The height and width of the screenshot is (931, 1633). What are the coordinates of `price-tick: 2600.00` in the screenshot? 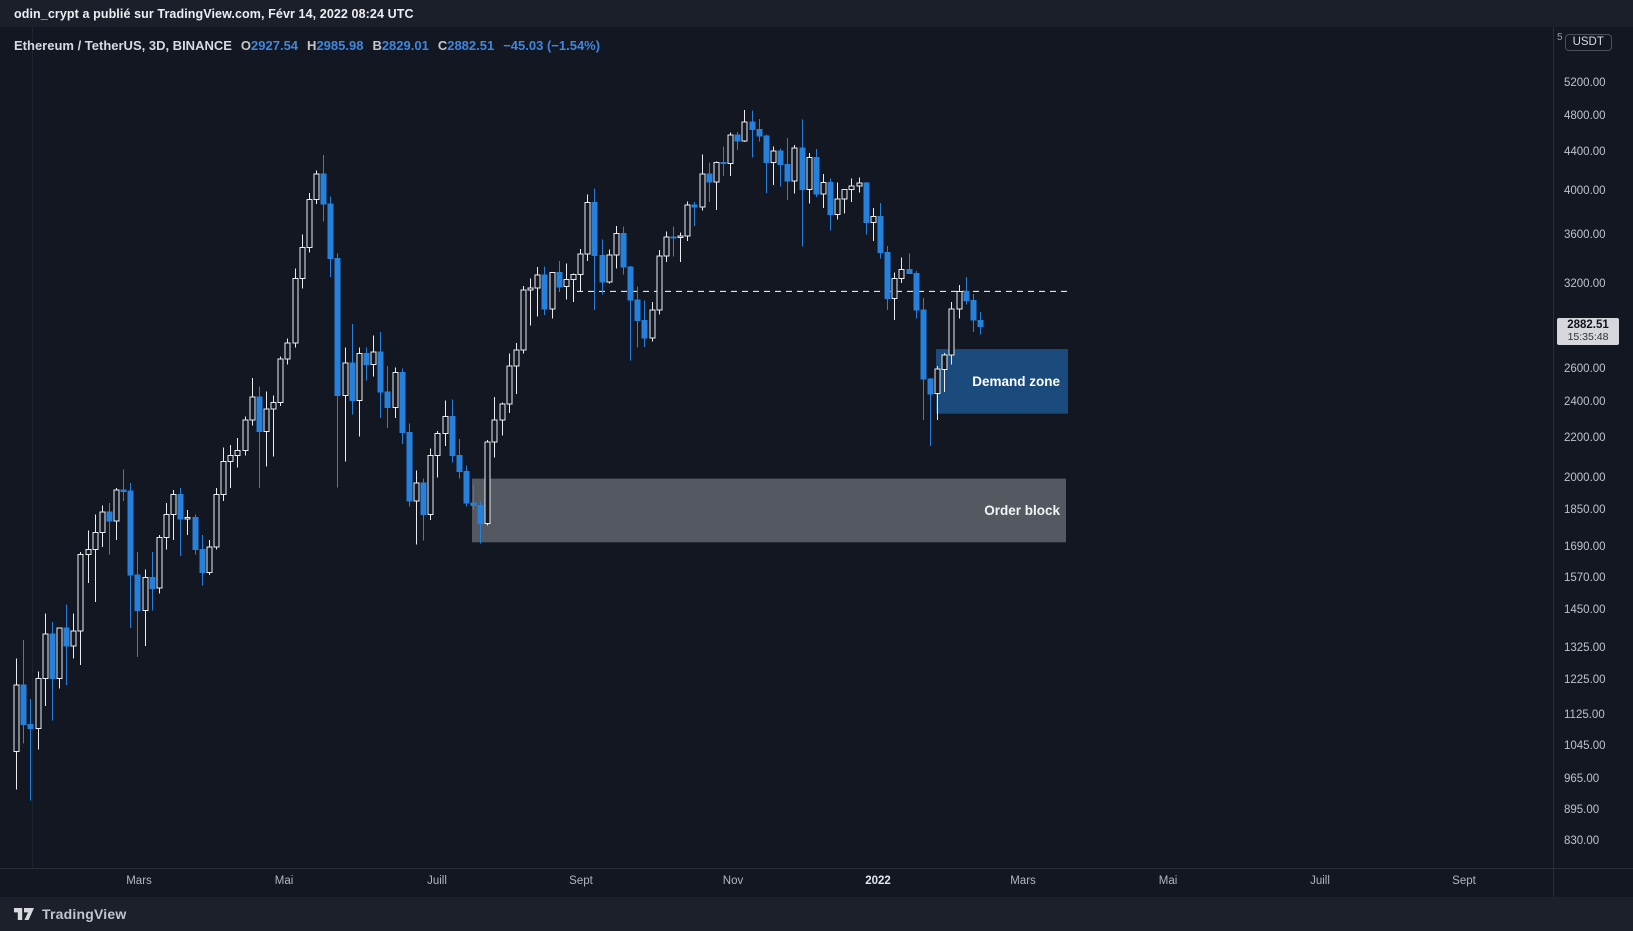 It's located at (1585, 369).